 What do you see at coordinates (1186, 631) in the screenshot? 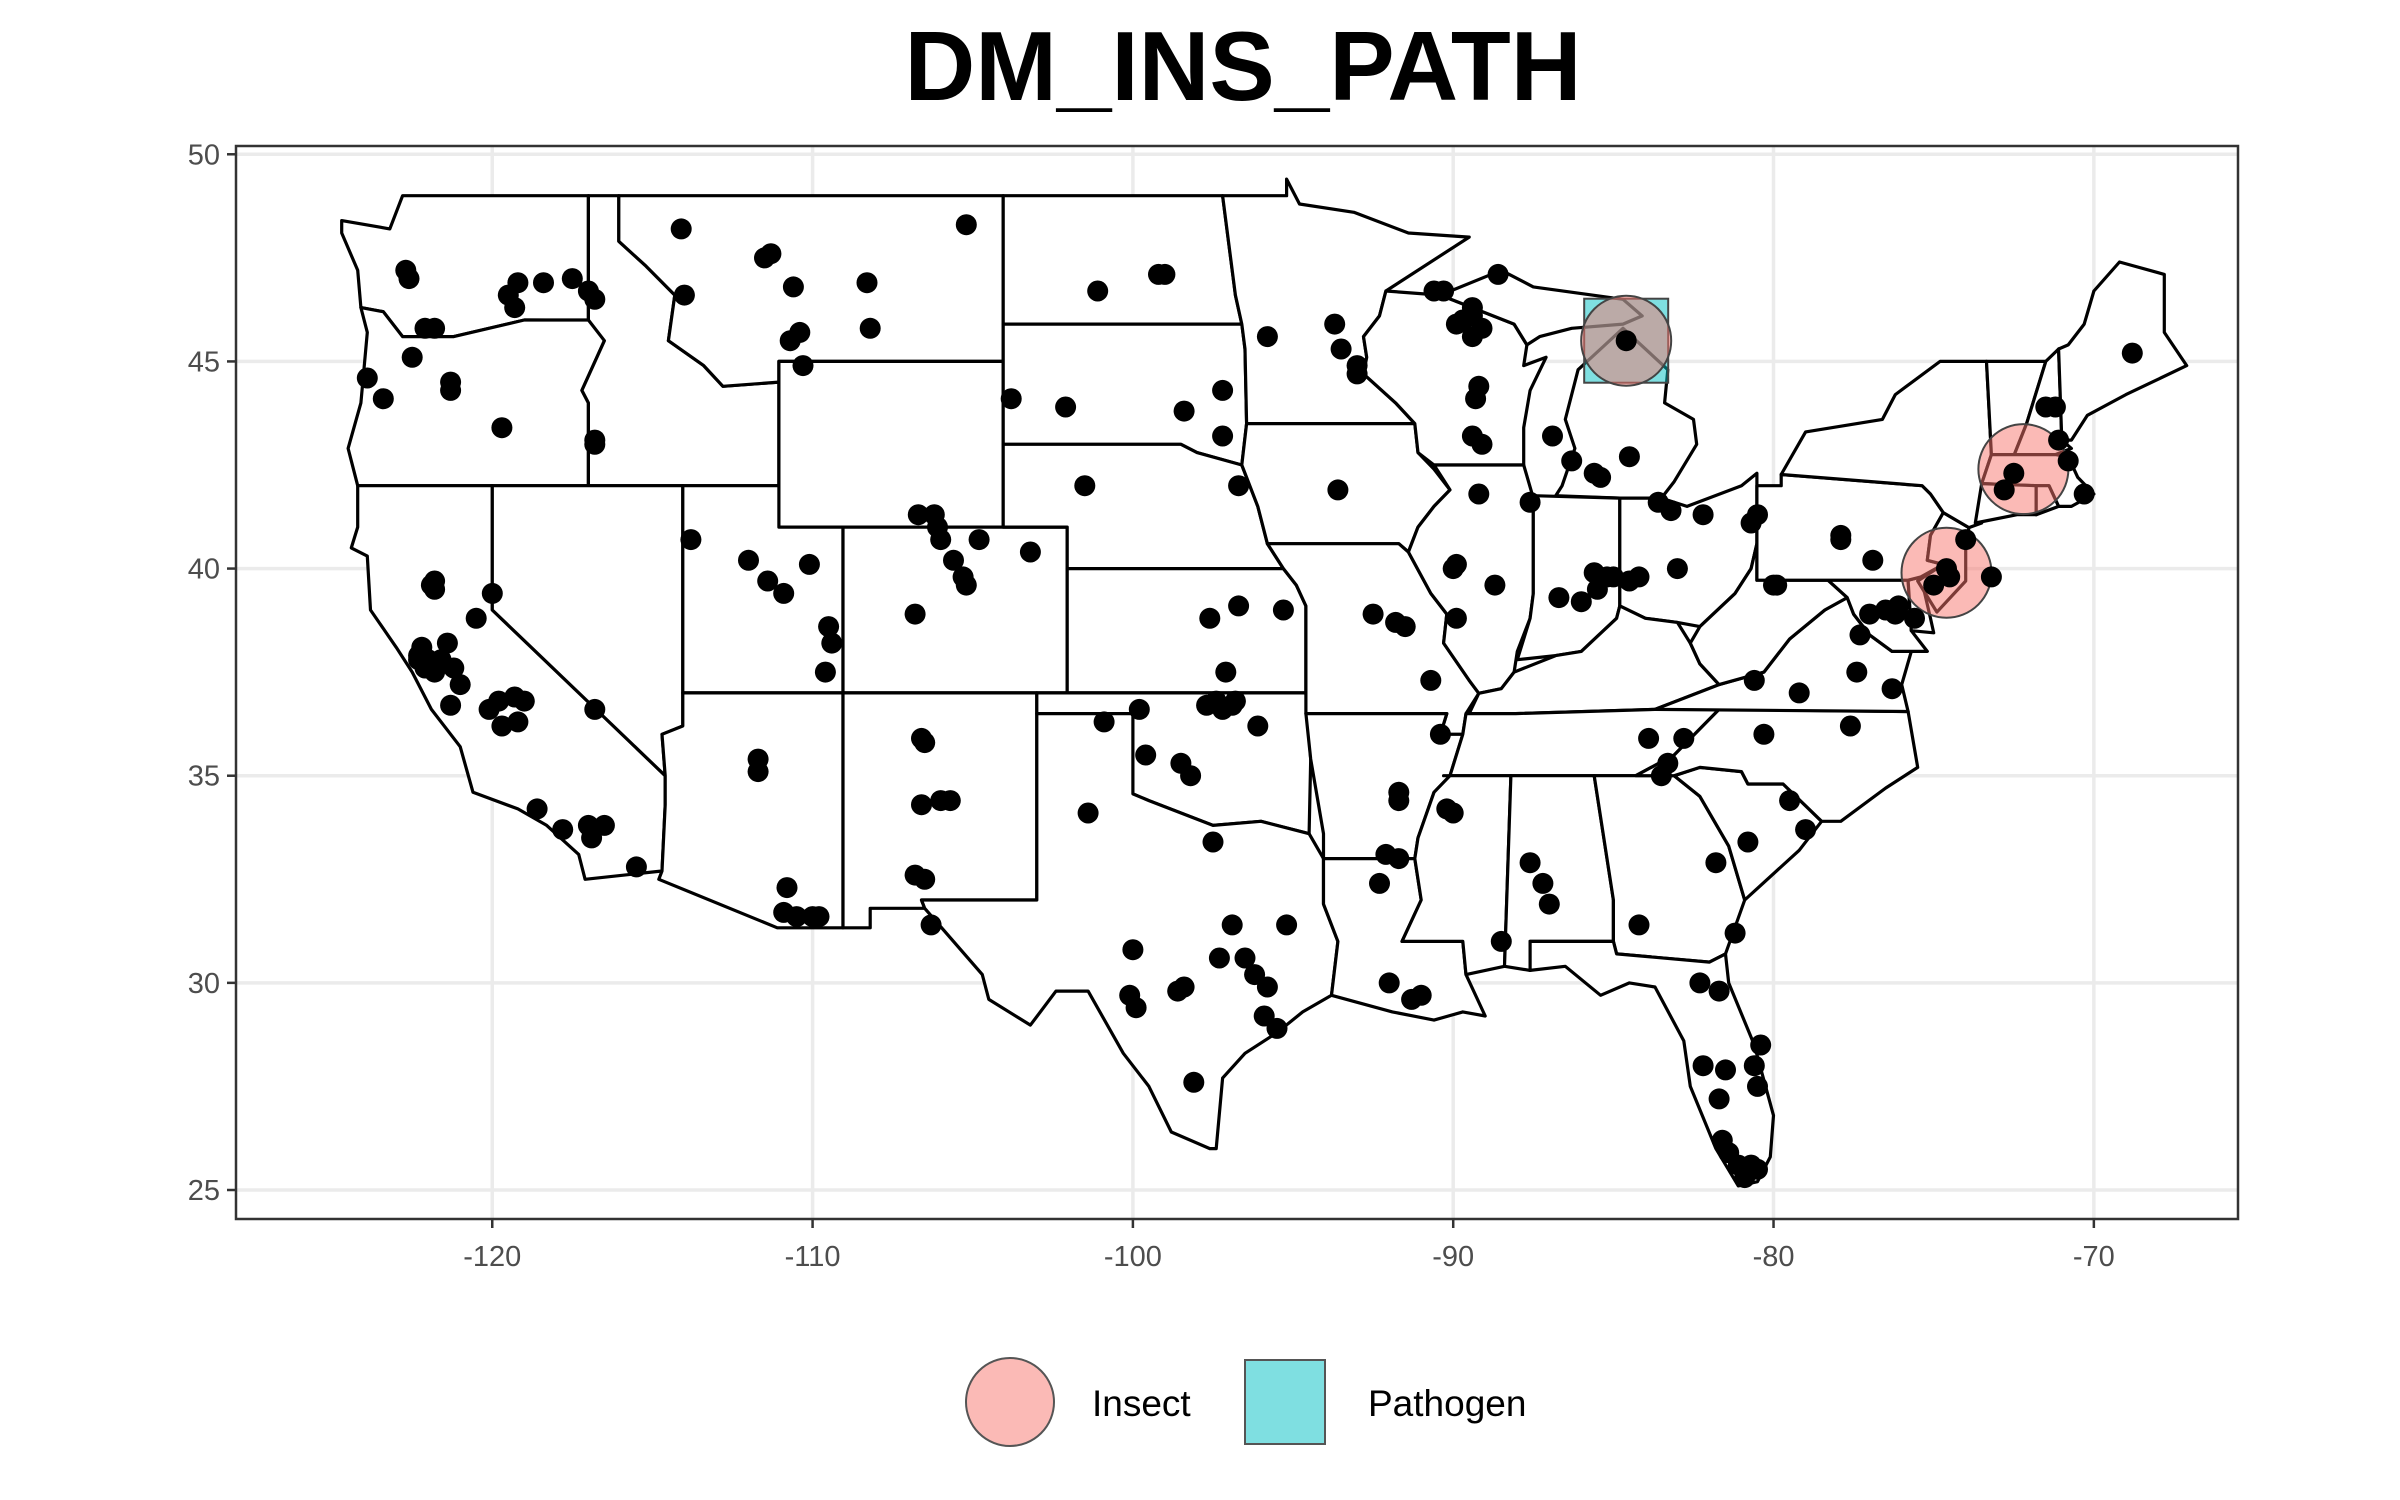
I see `state-ks` at bounding box center [1186, 631].